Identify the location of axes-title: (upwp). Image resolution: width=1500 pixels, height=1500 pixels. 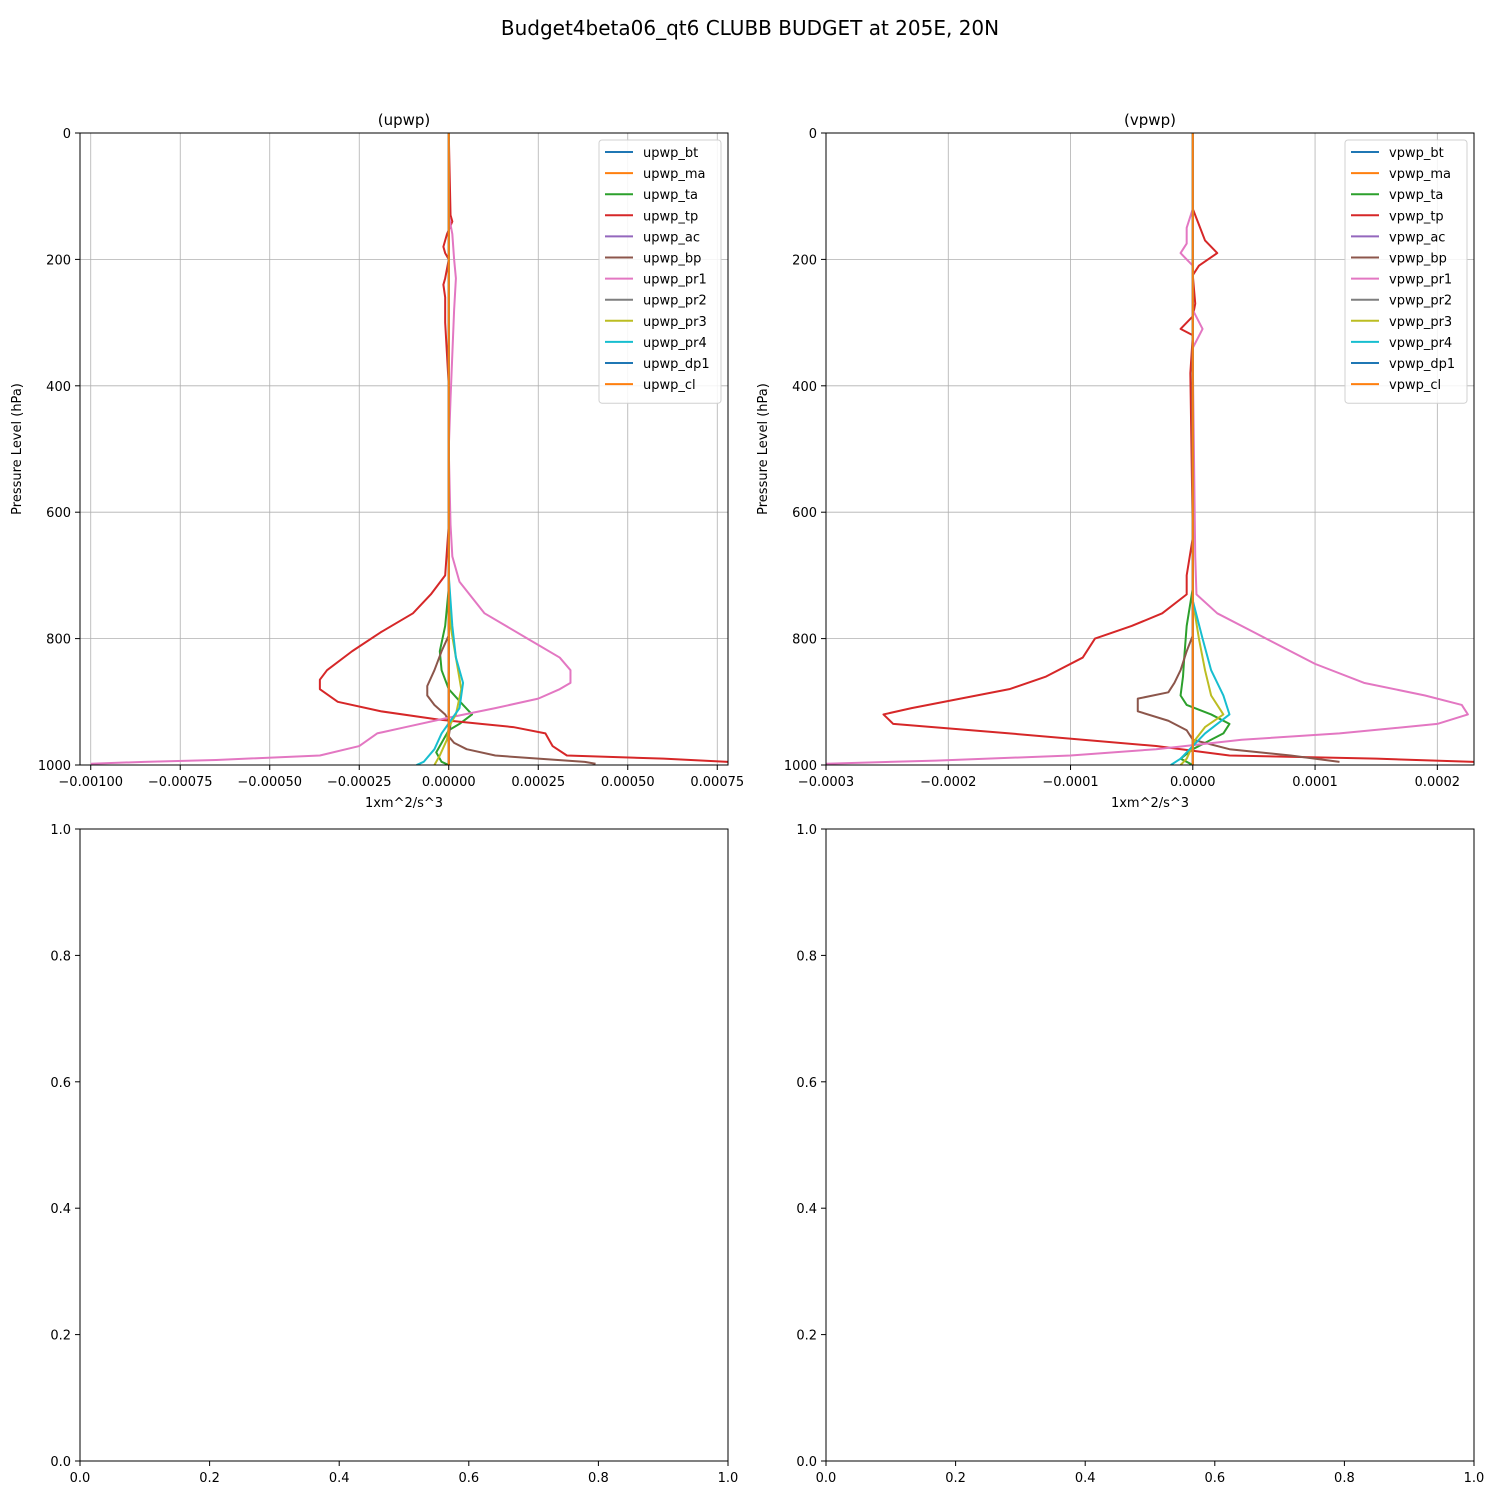
(404, 120).